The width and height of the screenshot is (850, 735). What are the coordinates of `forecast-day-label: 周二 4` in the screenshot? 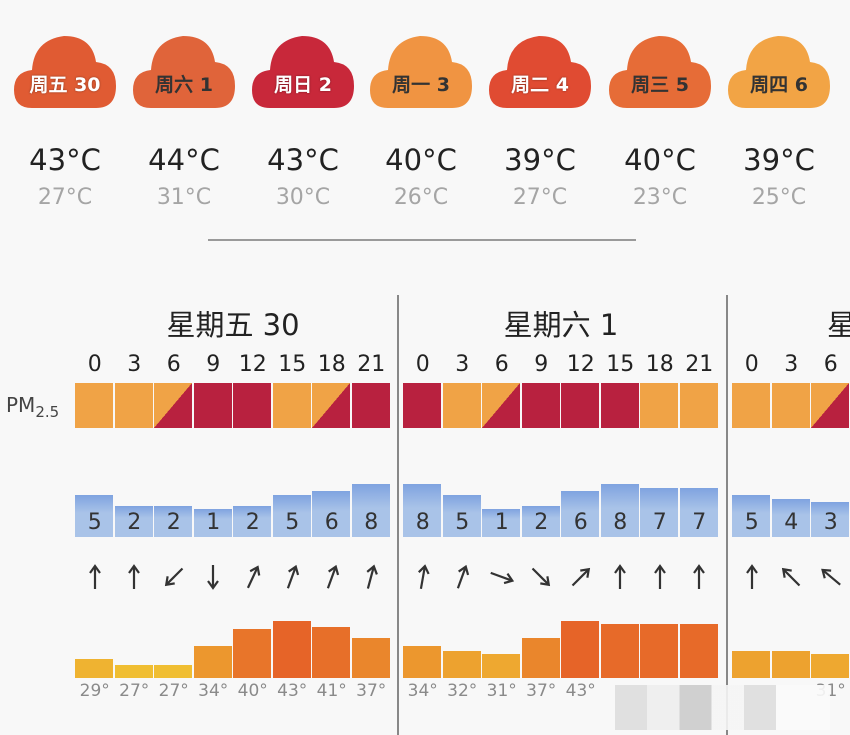 It's located at (540, 85).